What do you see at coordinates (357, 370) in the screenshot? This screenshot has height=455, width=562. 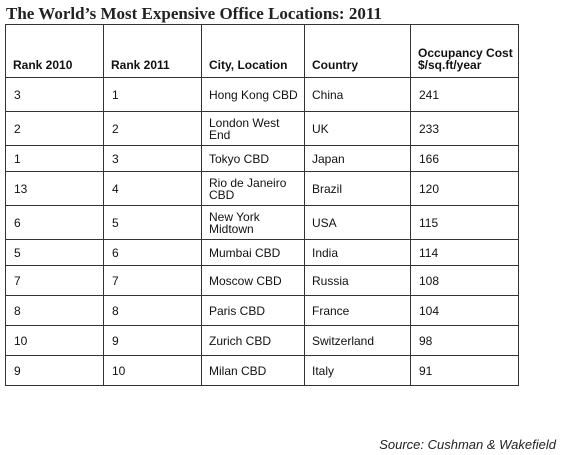 I see `cell-country: Italy` at bounding box center [357, 370].